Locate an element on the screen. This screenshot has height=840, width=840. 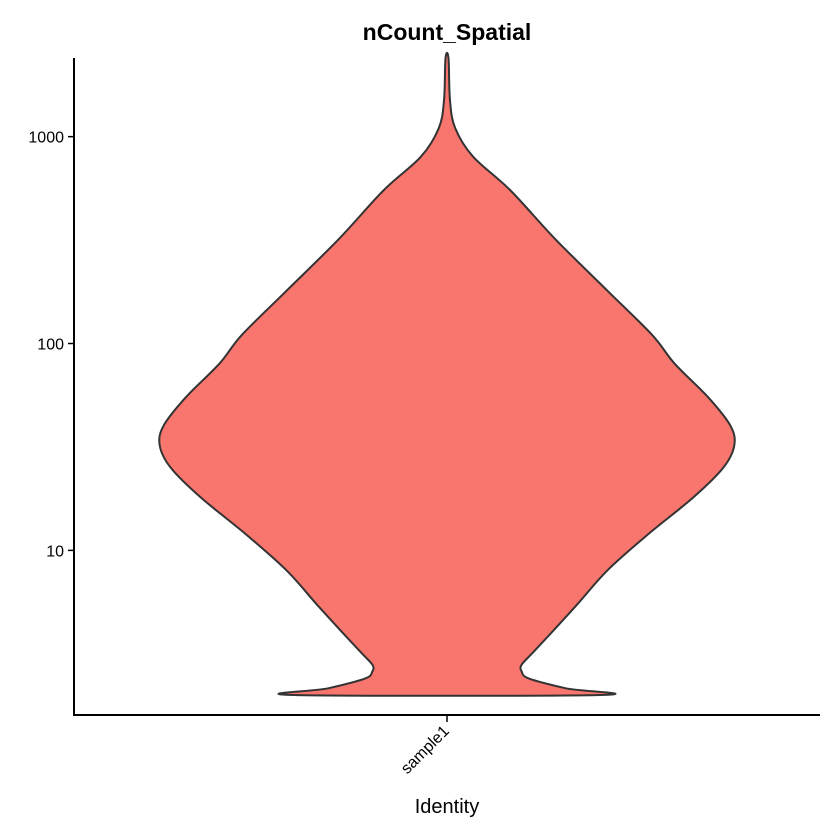
x-axis-title: Identity is located at coordinates (447, 807).